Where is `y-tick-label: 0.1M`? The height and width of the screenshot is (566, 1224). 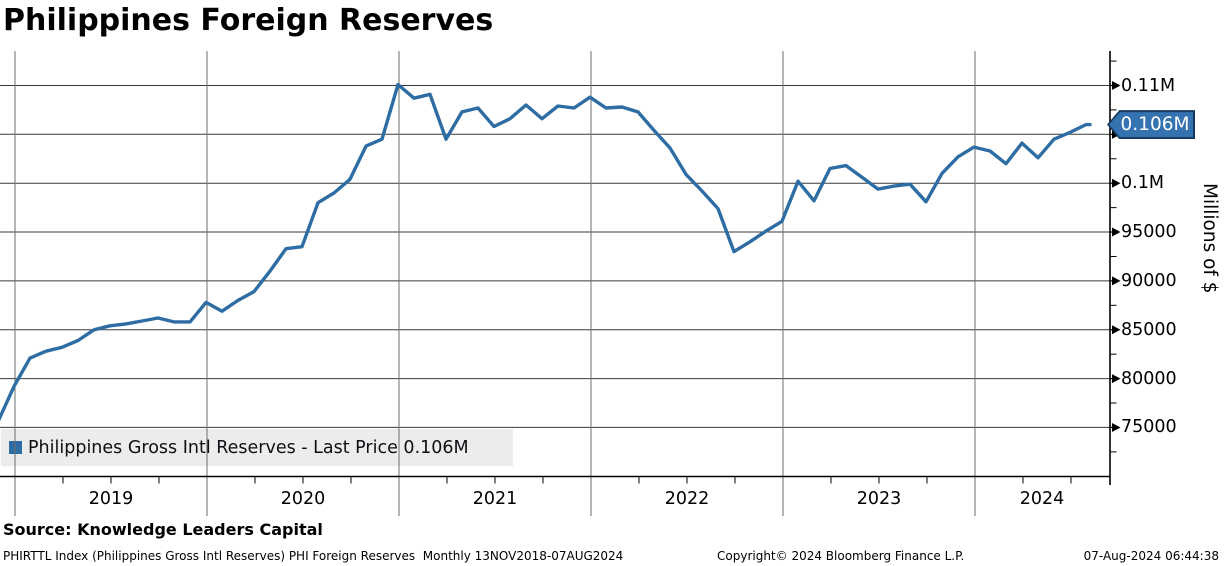
y-tick-label: 0.1M is located at coordinates (1142, 183).